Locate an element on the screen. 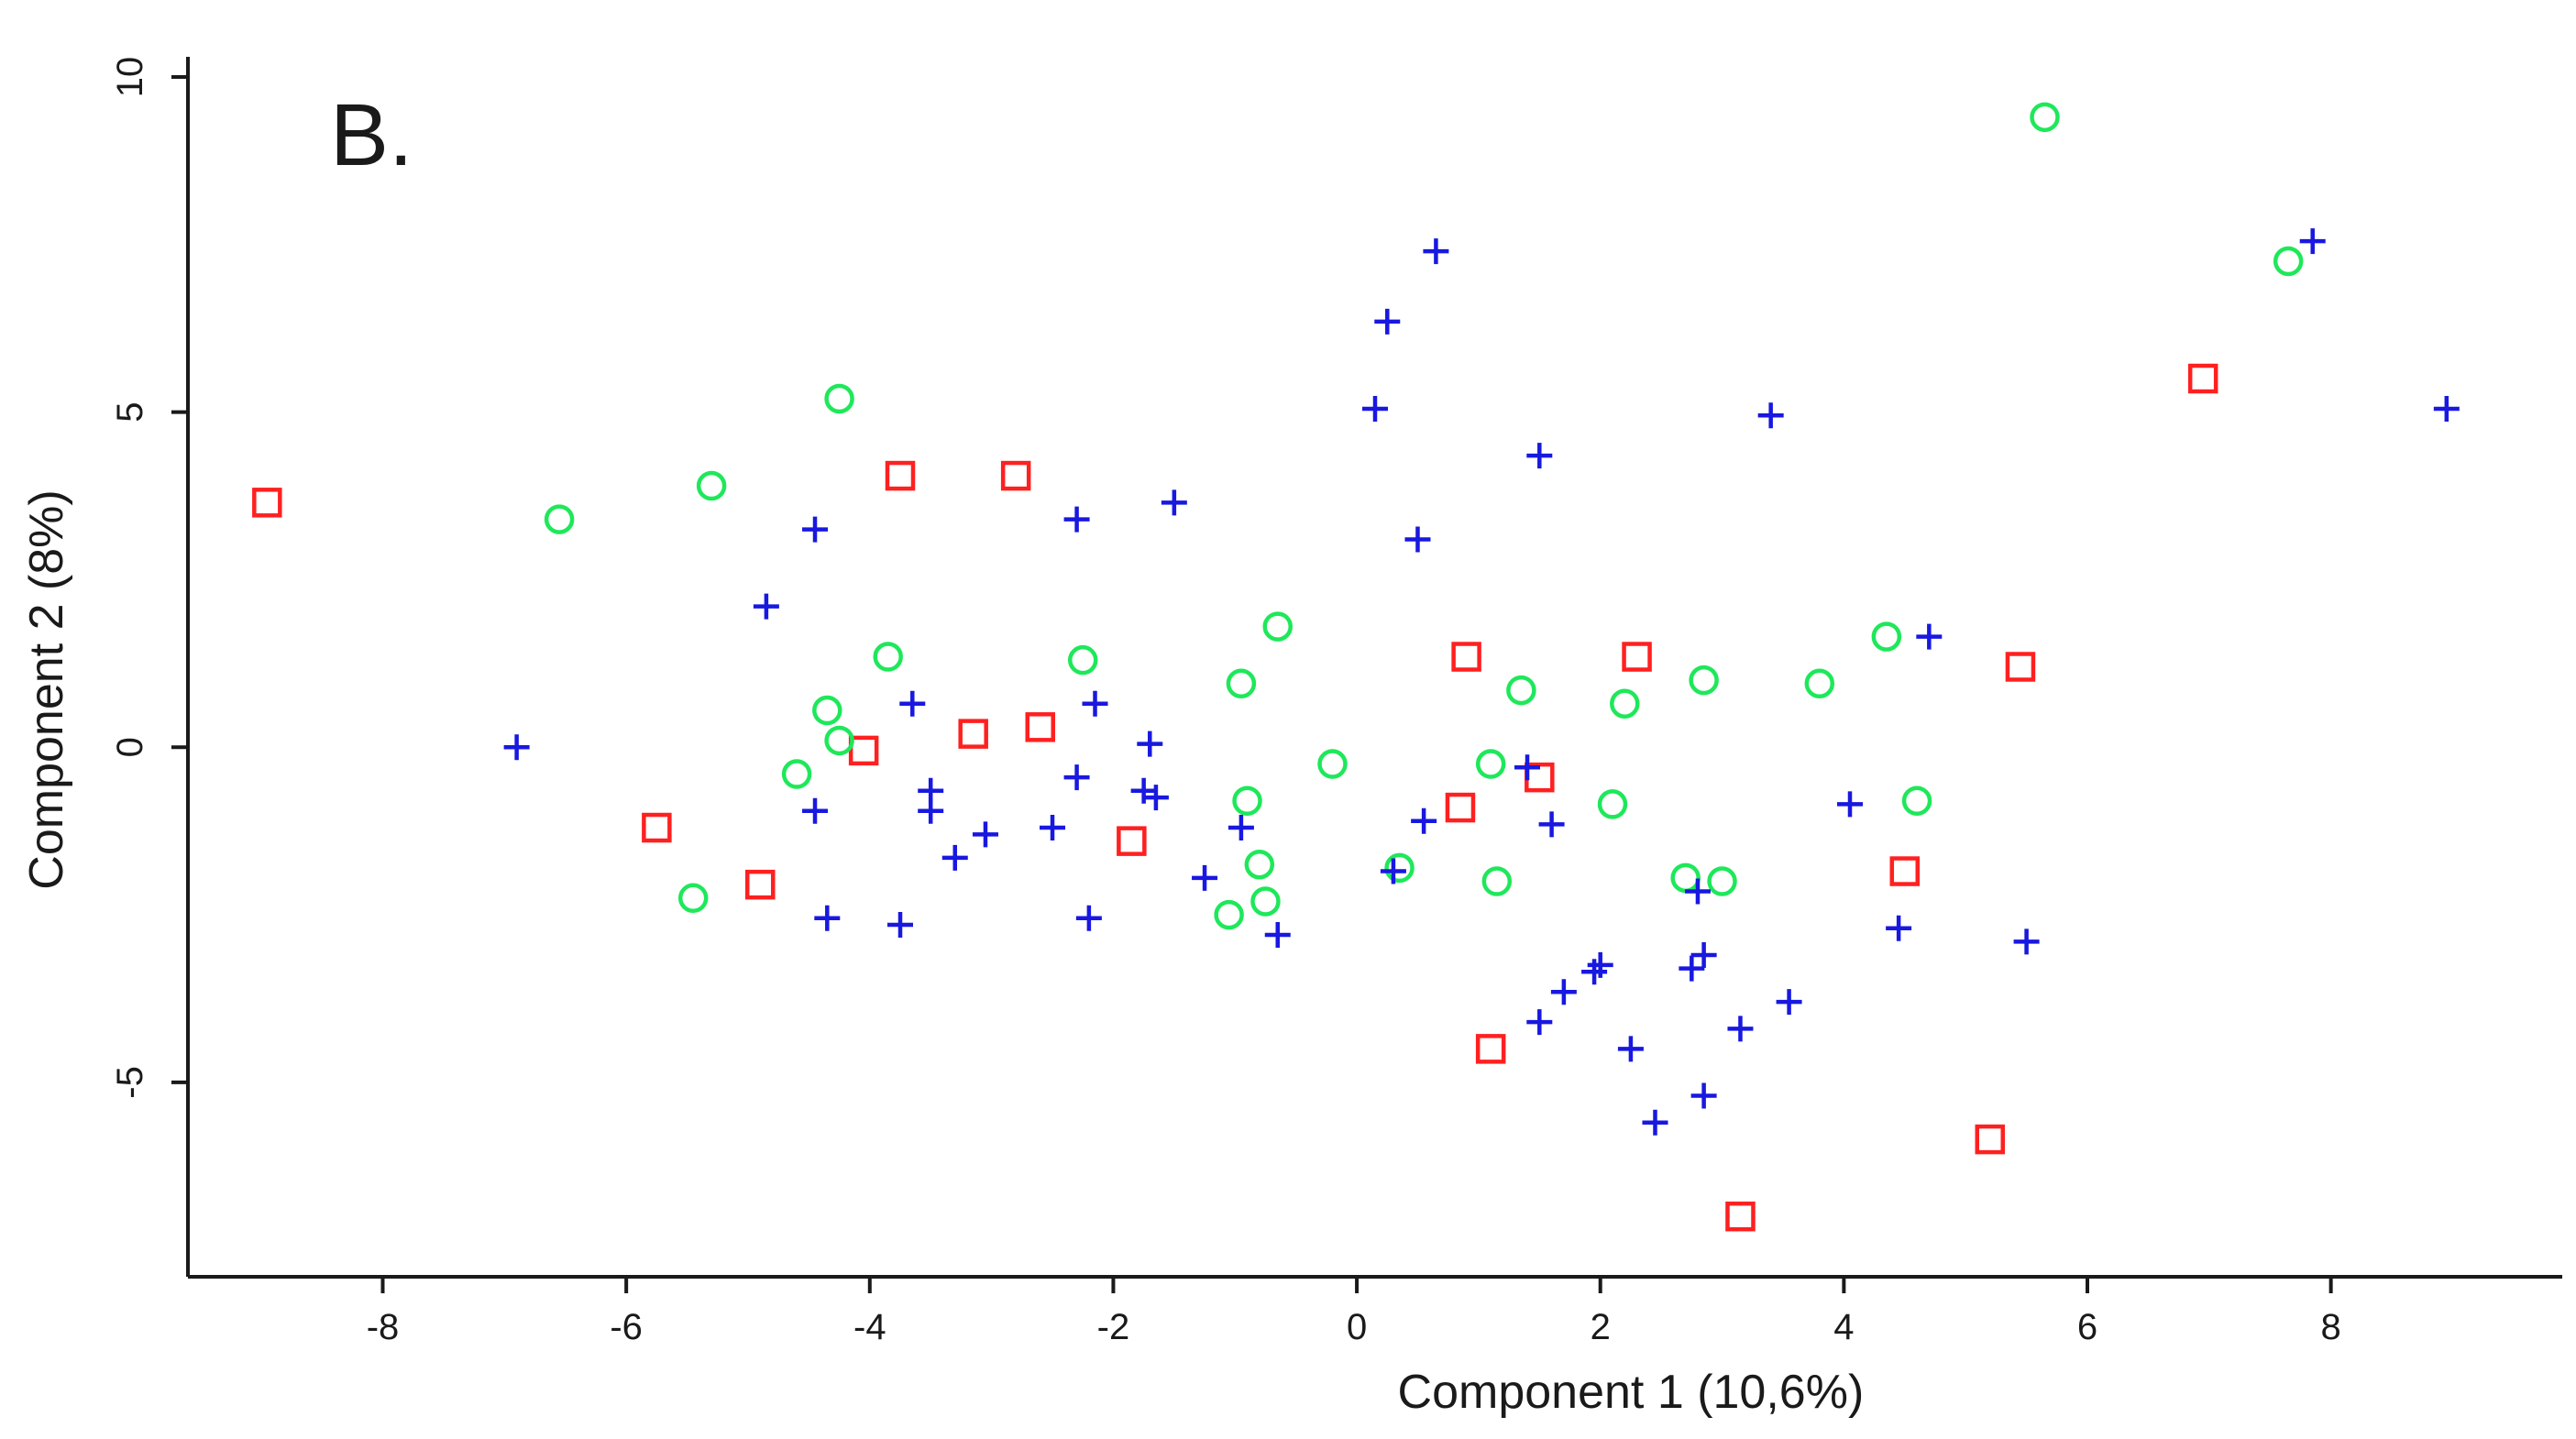 The image size is (2576, 1439). x-tick-label: 4 is located at coordinates (1844, 1327).